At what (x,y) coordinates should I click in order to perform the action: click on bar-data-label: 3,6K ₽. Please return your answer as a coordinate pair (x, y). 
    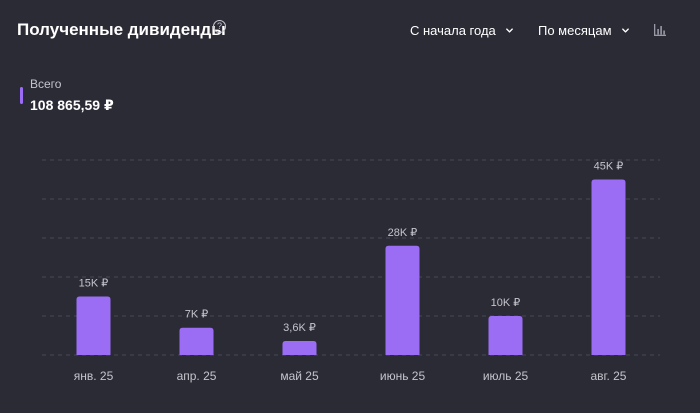
    Looking at the image, I should click on (299, 328).